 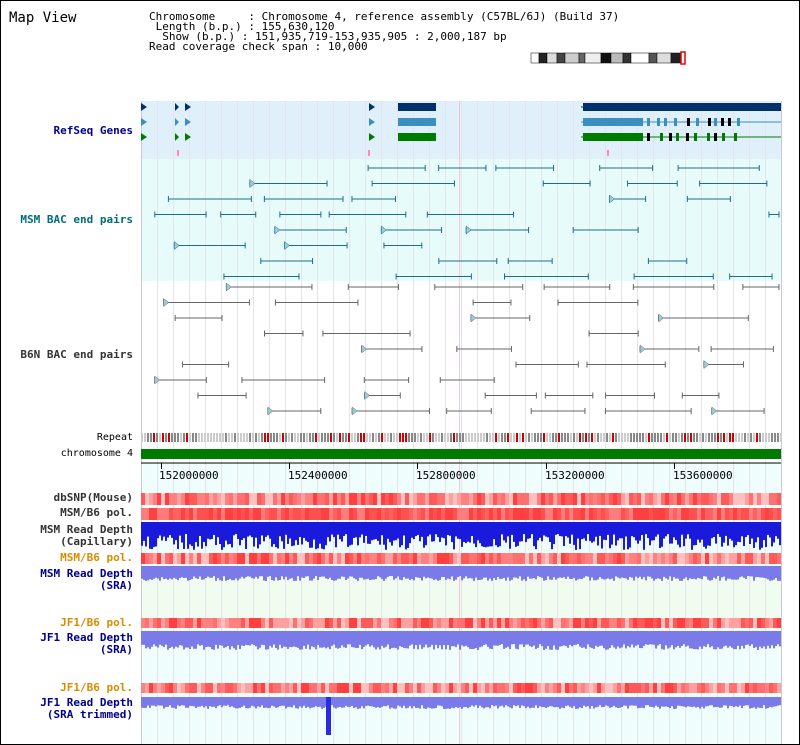 I want to click on msm-read-depth-capillary-label: MSM Read Depth (Capillary), so click(x=86, y=536).